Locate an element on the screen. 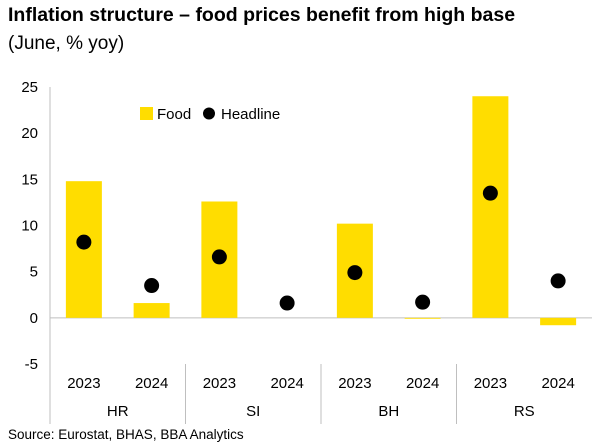  y-tick-label: 5 is located at coordinates (34, 272).